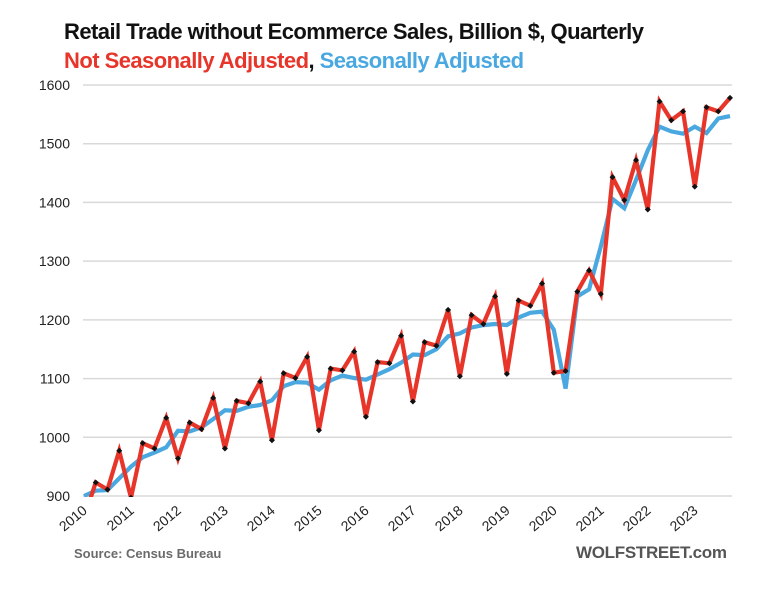  What do you see at coordinates (402, 518) in the screenshot?
I see `x-tick-label: 2017` at bounding box center [402, 518].